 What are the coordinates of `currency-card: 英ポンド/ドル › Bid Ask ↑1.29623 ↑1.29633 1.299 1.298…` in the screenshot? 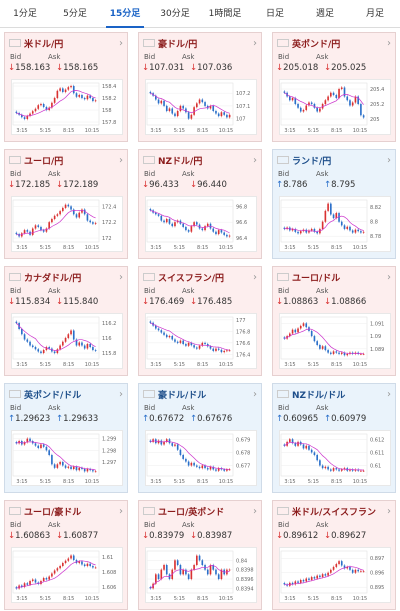 It's located at (66, 438).